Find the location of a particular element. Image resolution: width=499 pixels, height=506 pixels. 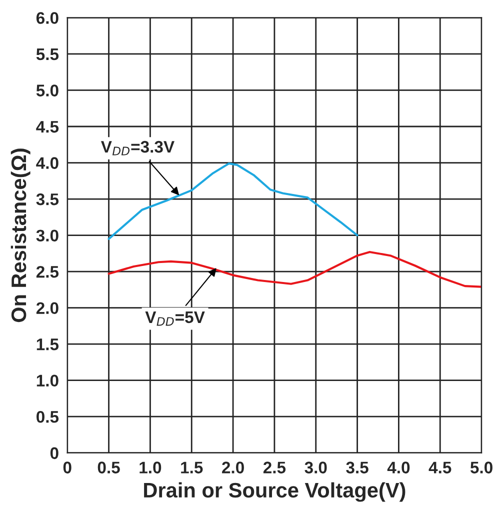

y-tick-label: 3.0 is located at coordinates (47, 236).